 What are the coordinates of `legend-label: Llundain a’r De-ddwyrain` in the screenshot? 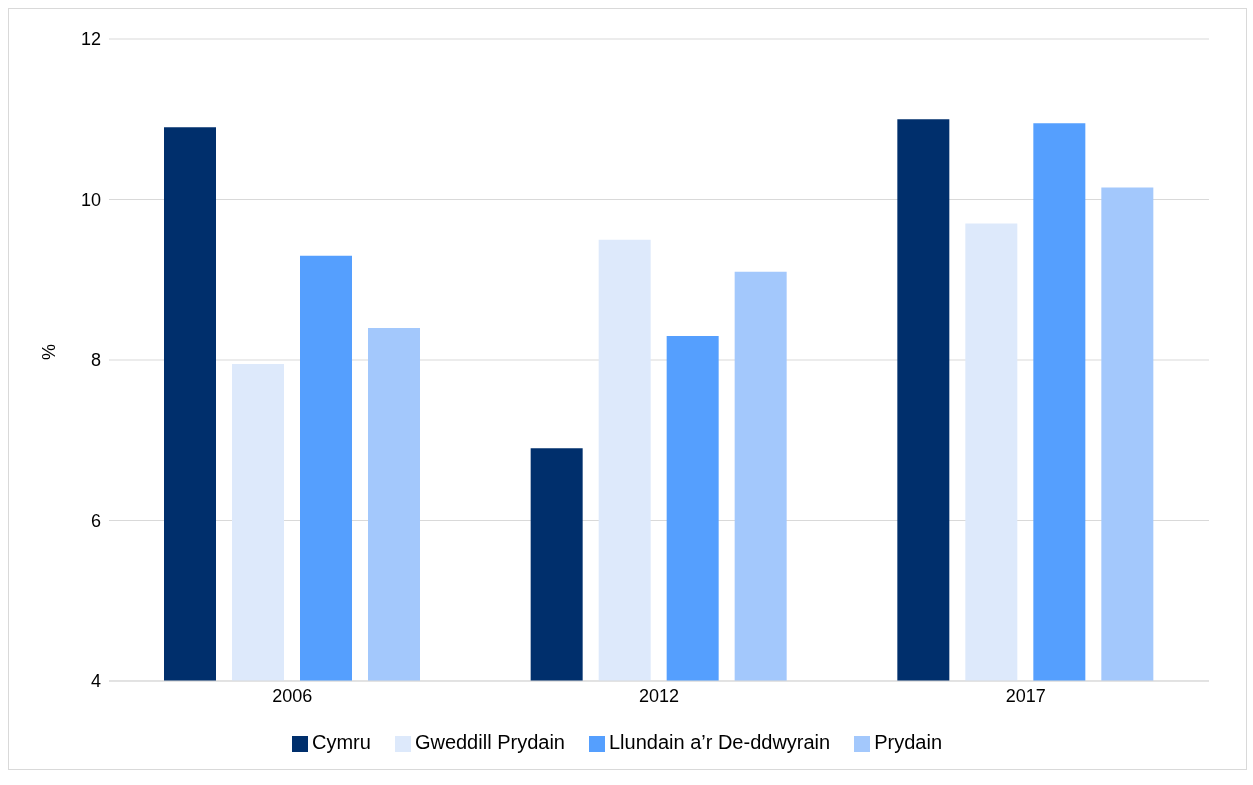 It's located at (719, 742).